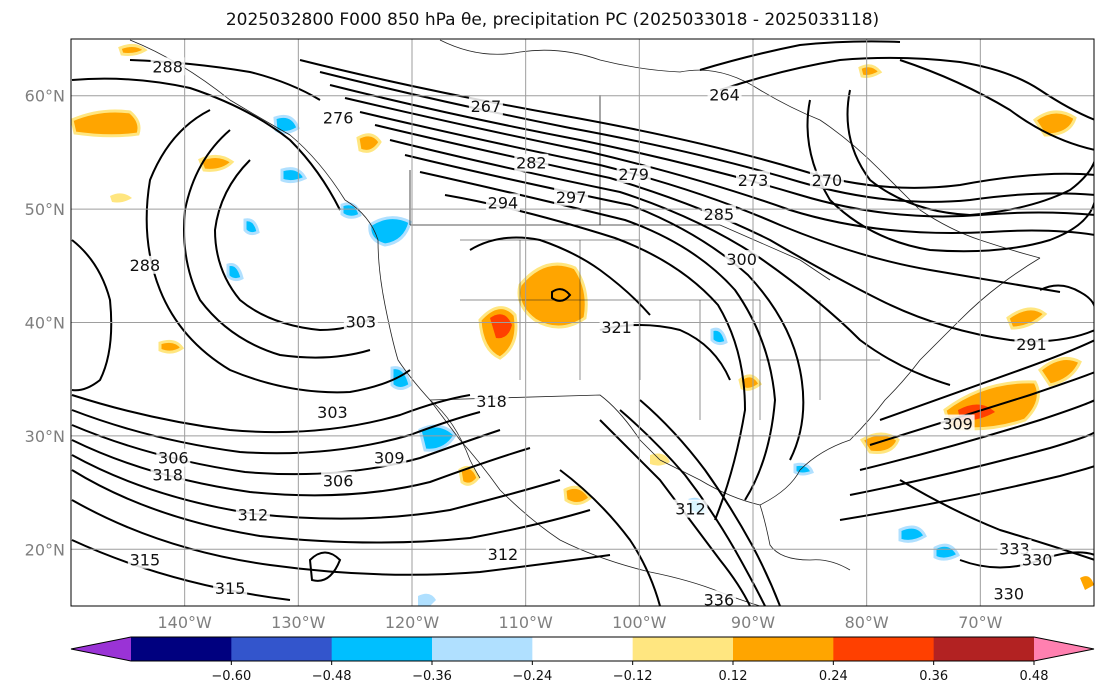 This screenshot has height=700, width=1105. What do you see at coordinates (741, 259) in the screenshot?
I see `contour-label: 300` at bounding box center [741, 259].